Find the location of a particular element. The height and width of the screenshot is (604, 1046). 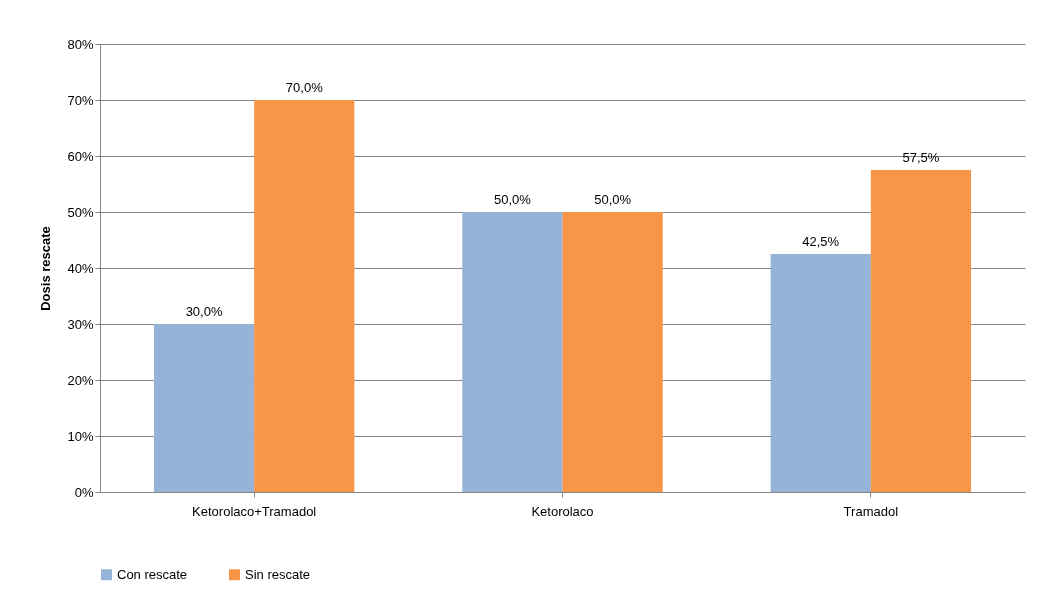

y-tick-label: 60% is located at coordinates (80, 156).